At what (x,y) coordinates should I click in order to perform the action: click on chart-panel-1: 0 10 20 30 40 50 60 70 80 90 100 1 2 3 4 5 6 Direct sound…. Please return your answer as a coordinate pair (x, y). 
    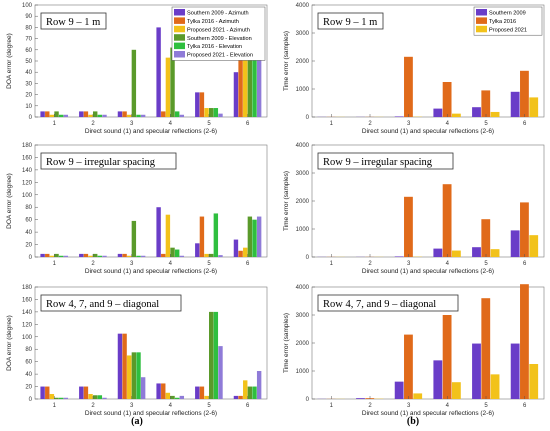
    Looking at the image, I should click on (137, 69).